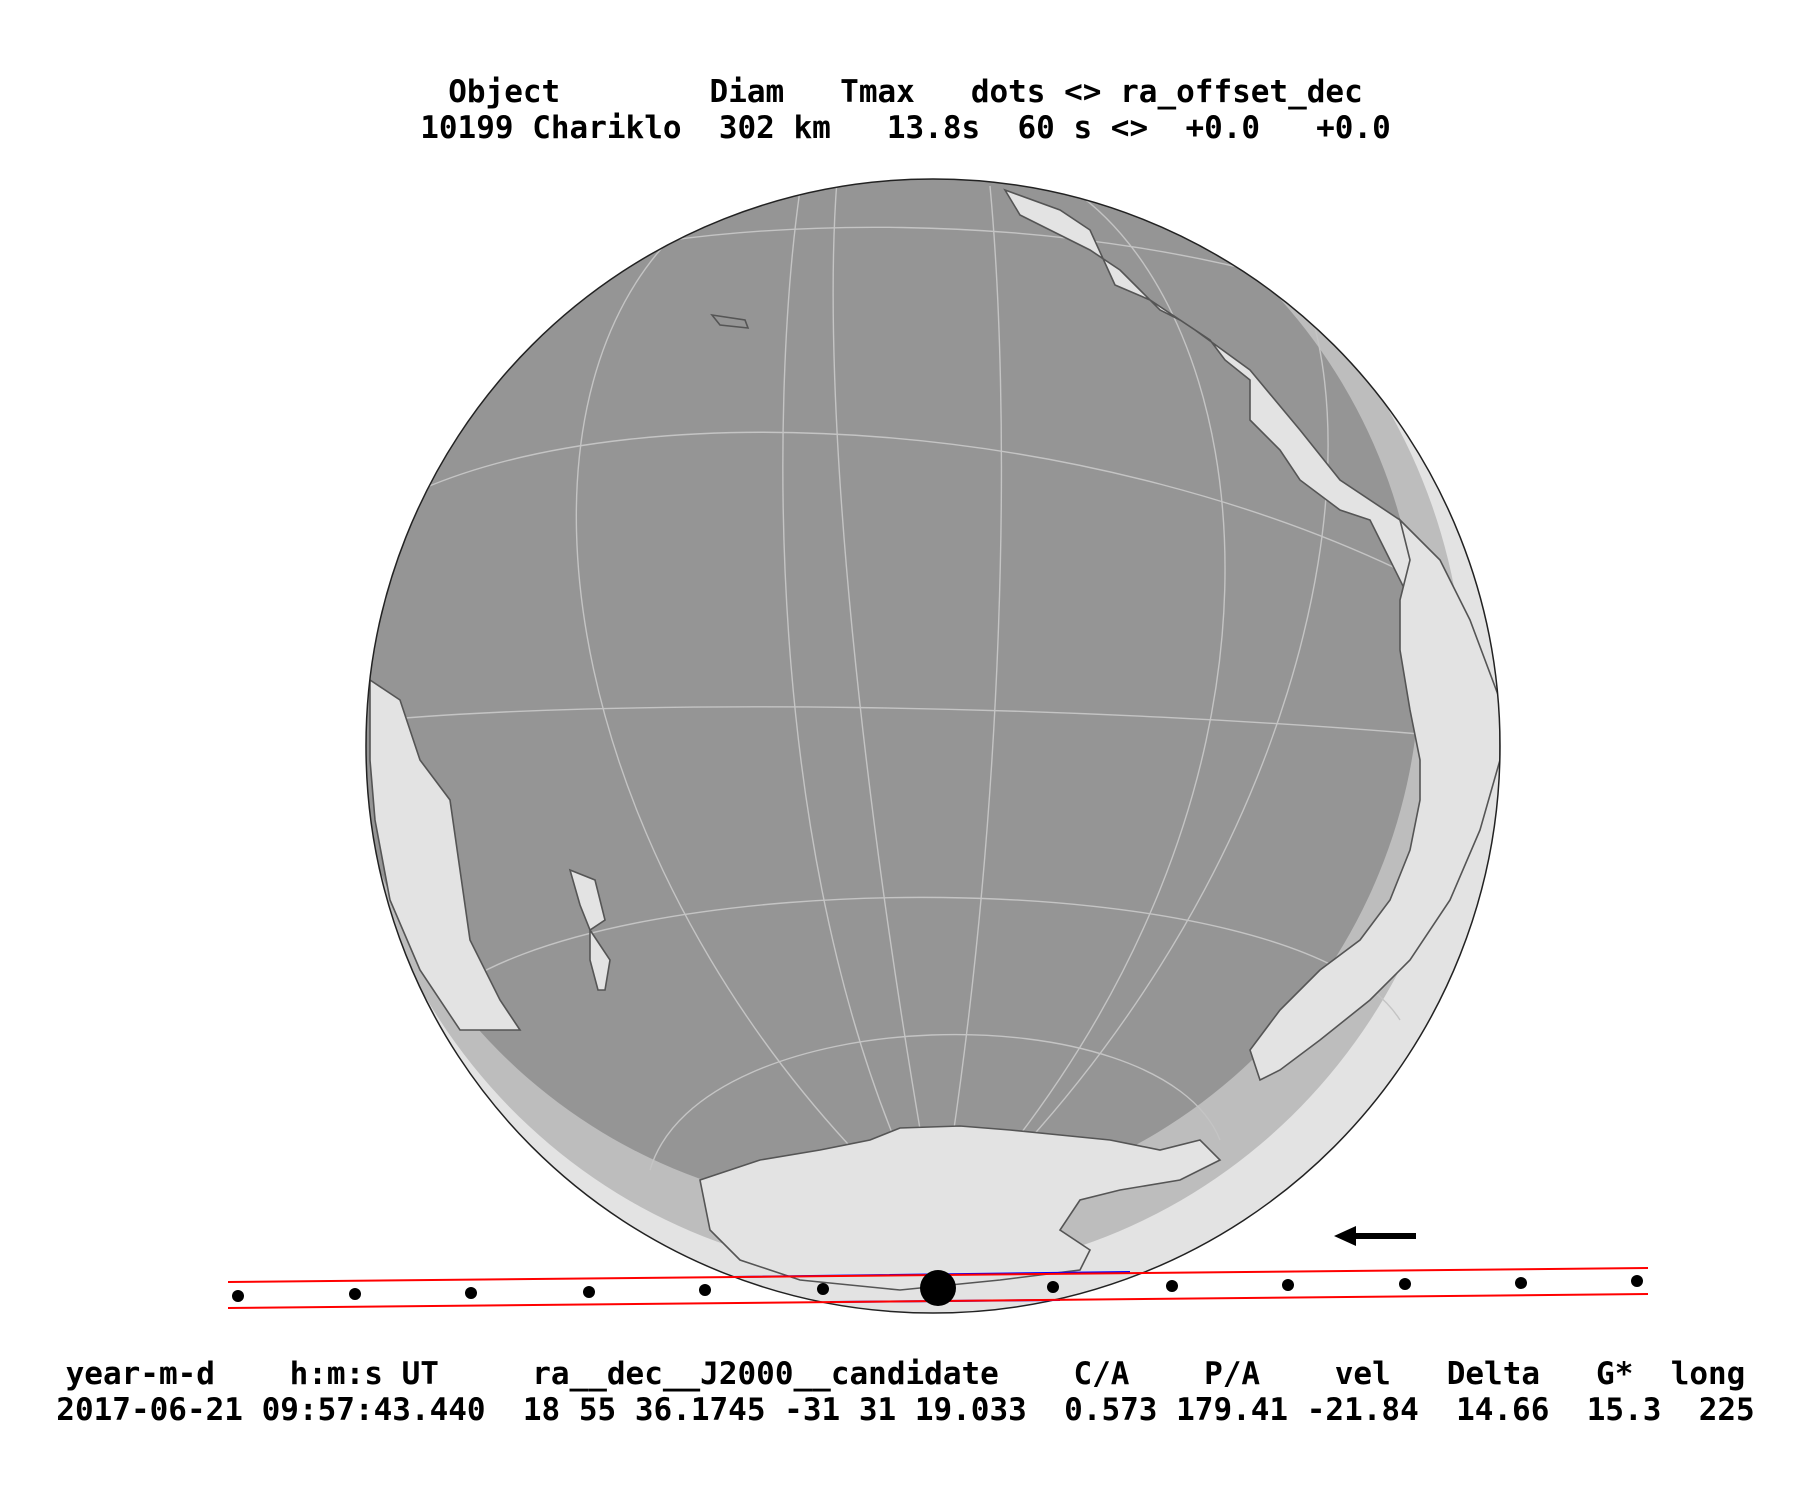 This screenshot has height=1496, width=1811. Describe the element at coordinates (1375, 1236) in the screenshot. I see `left-arrow-icon` at that location.